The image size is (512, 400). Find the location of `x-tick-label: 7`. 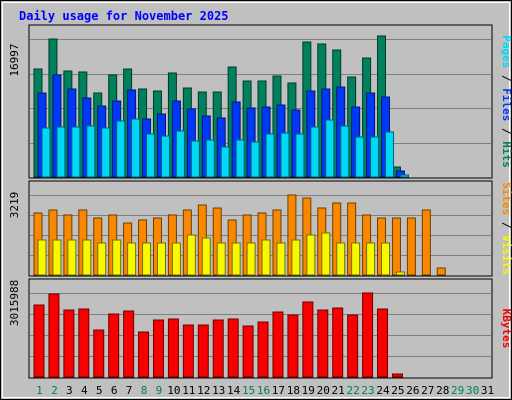

x-tick-label: 7 is located at coordinates (129, 390).